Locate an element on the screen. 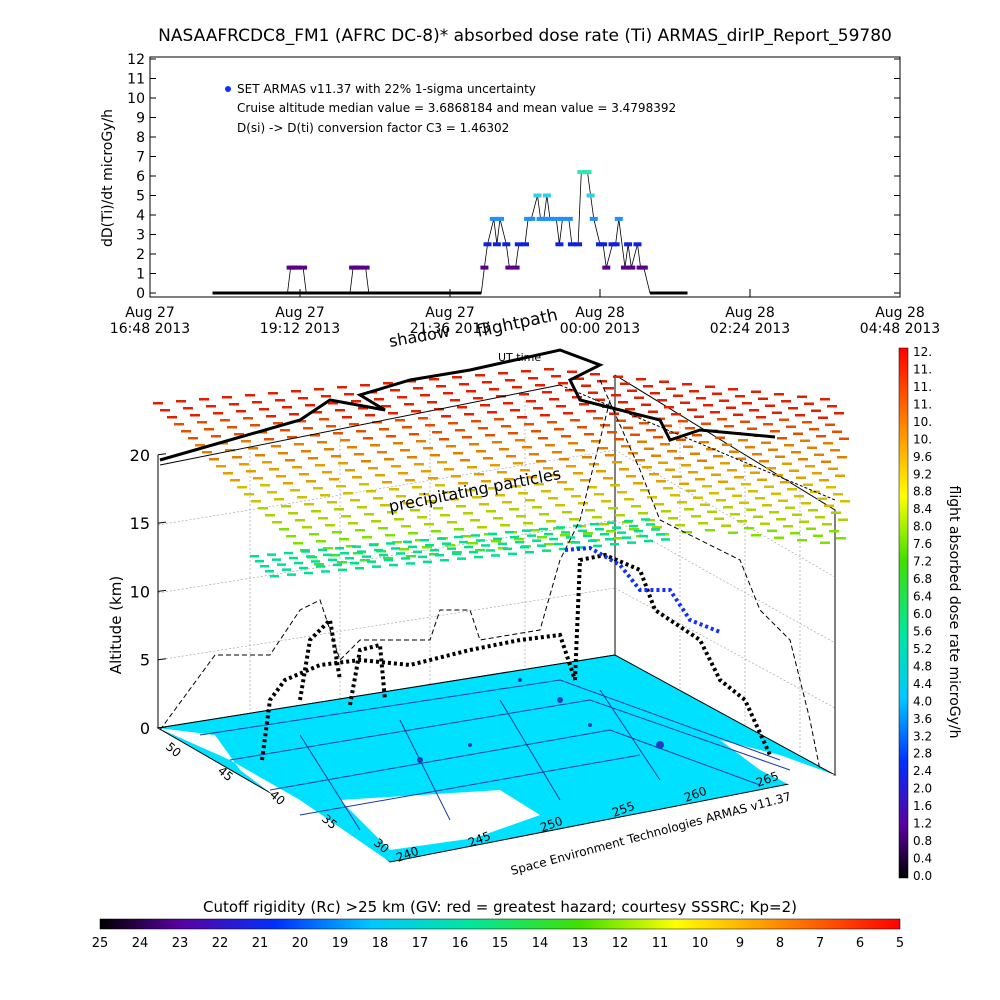  top-y-tick-label: 5 is located at coordinates (140, 197).